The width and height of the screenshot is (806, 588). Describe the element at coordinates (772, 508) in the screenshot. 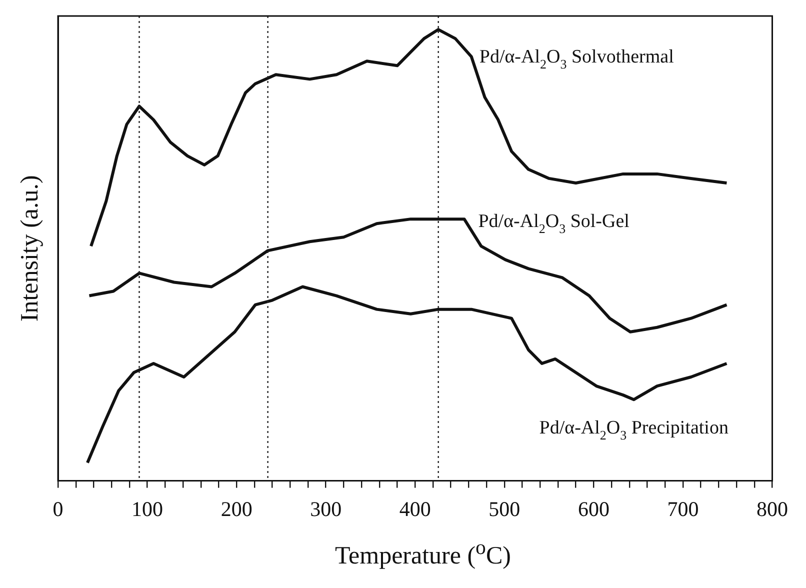

I see `x-tick-label: 800` at that location.